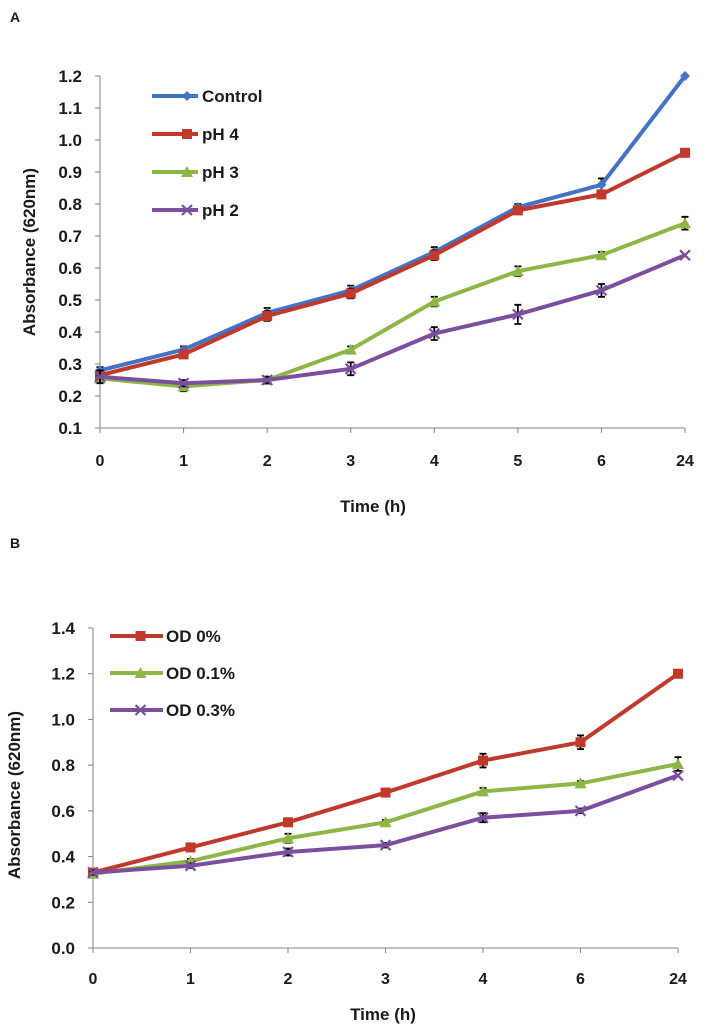  I want to click on y-tick-label: 0.9, so click(70, 172).